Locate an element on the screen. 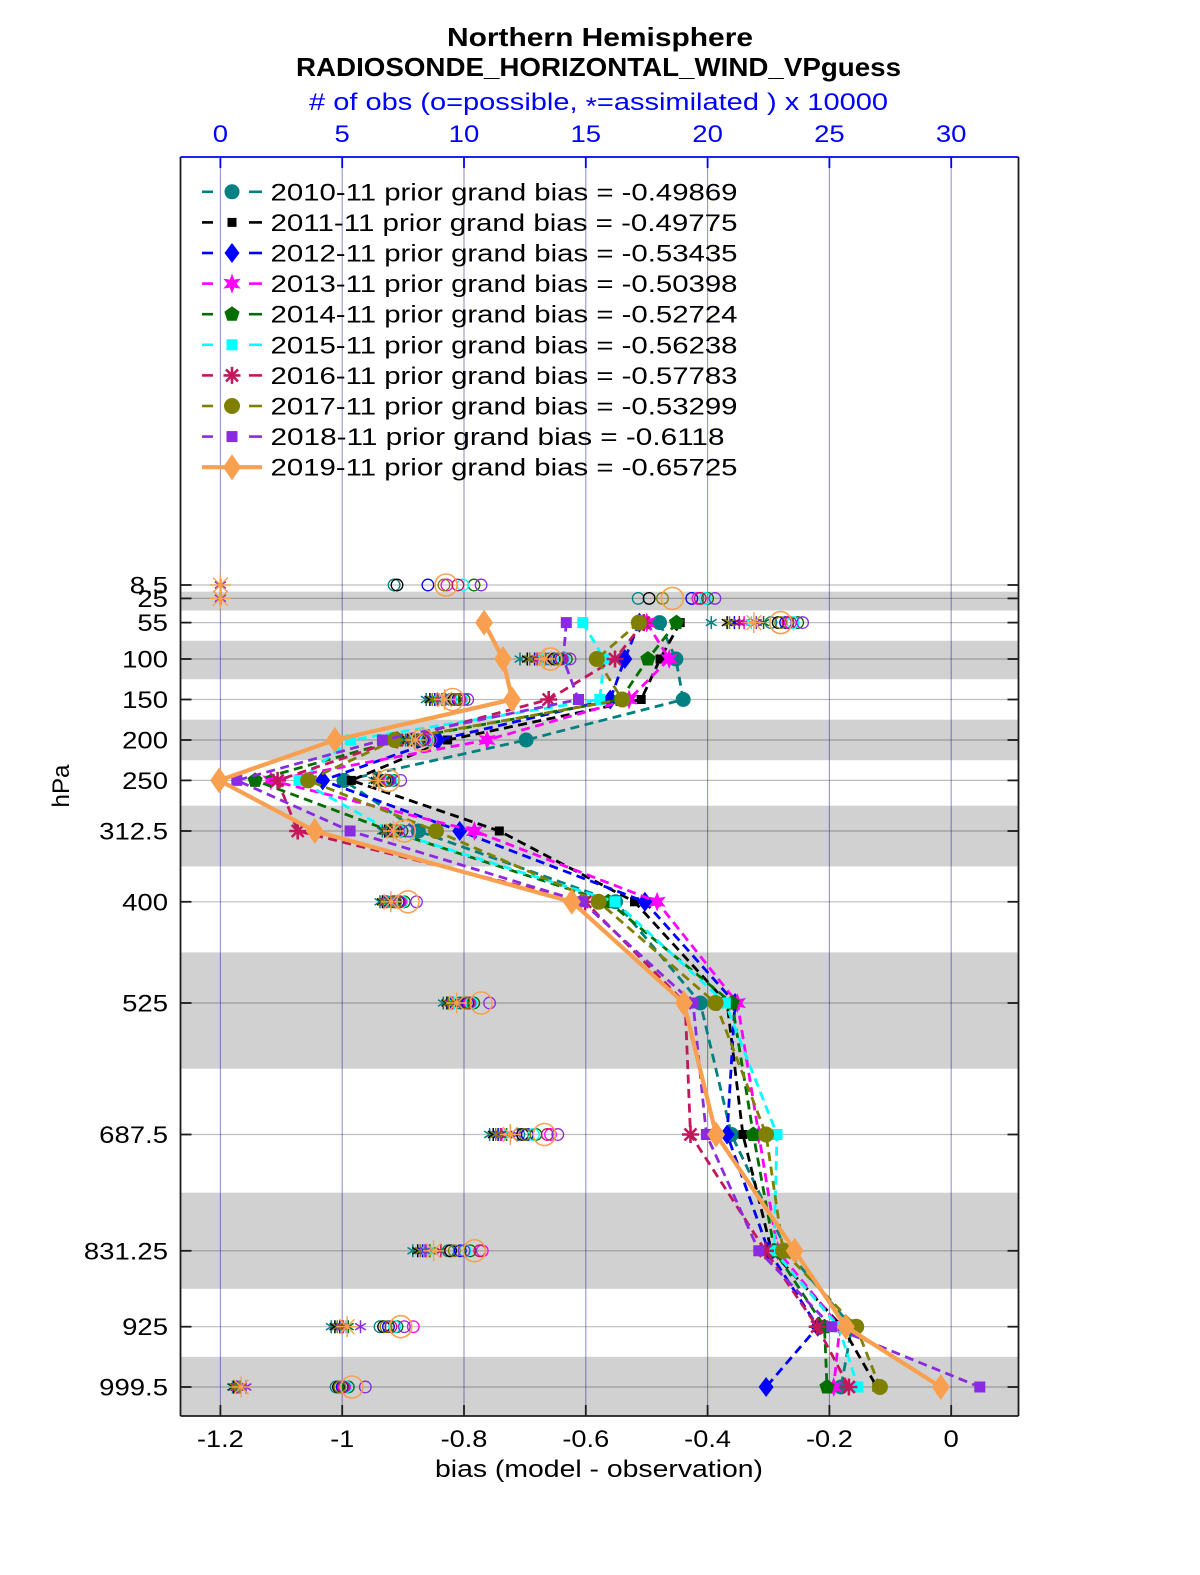 This screenshot has width=1200, height=1575. svg-text:2012-11 prior grand bias = -0.: 2012-11 prior grand bias = -0.53435 is located at coordinates (504, 254).